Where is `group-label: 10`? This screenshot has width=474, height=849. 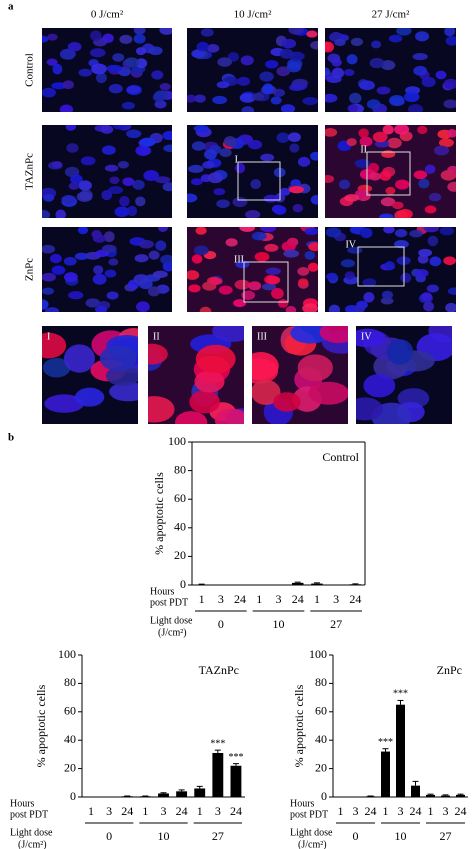
group-label: 10 is located at coordinates (164, 836).